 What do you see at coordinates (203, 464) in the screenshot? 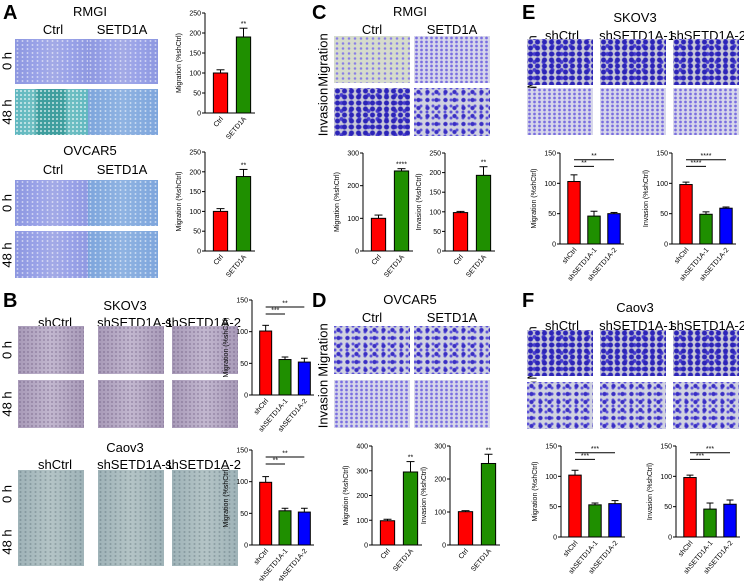
I see `column-label: shSETD1A-2` at bounding box center [203, 464].